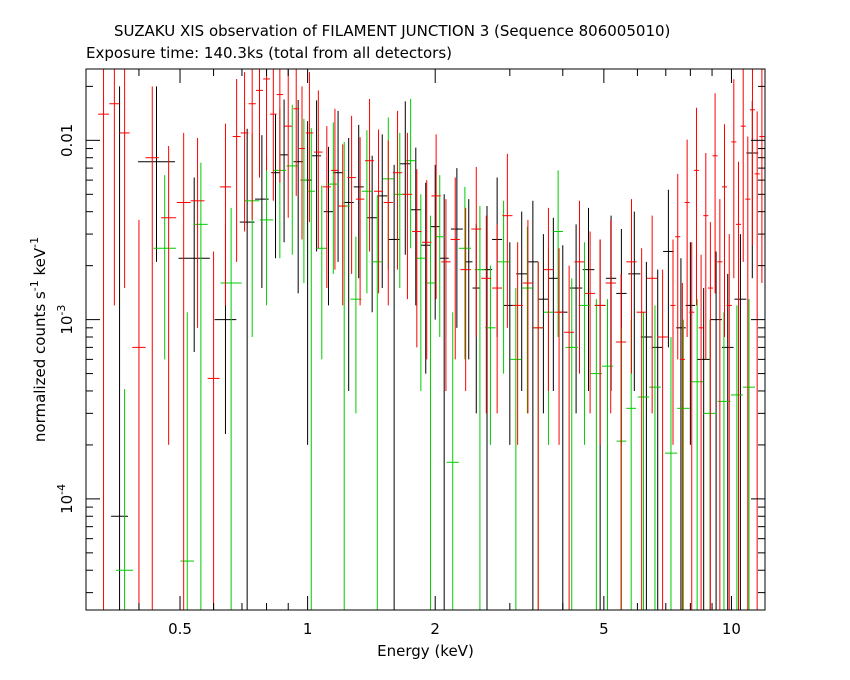 Image resolution: width=850 pixels, height=680 pixels. I want to click on x-tick-label: 2, so click(435, 629).